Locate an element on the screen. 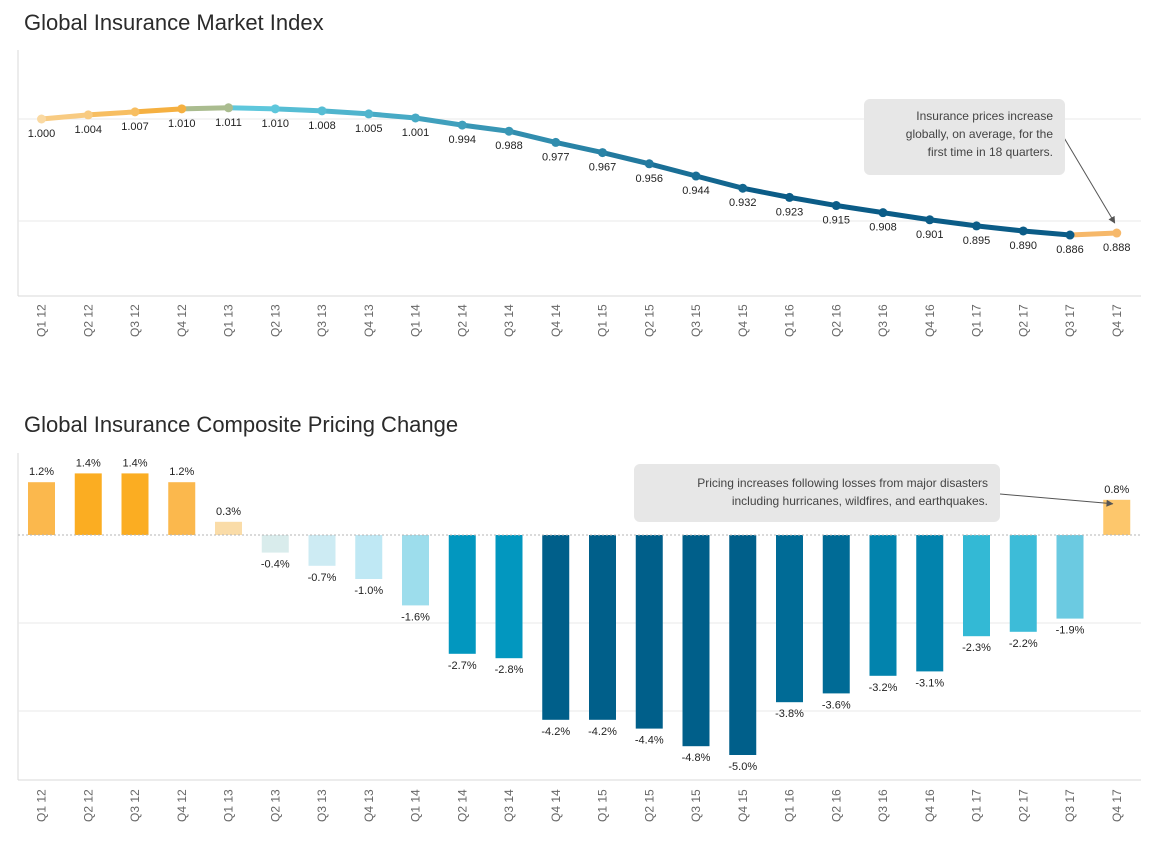 This screenshot has width=1161, height=862. pricing-data-label: -4.2% is located at coordinates (555, 732).